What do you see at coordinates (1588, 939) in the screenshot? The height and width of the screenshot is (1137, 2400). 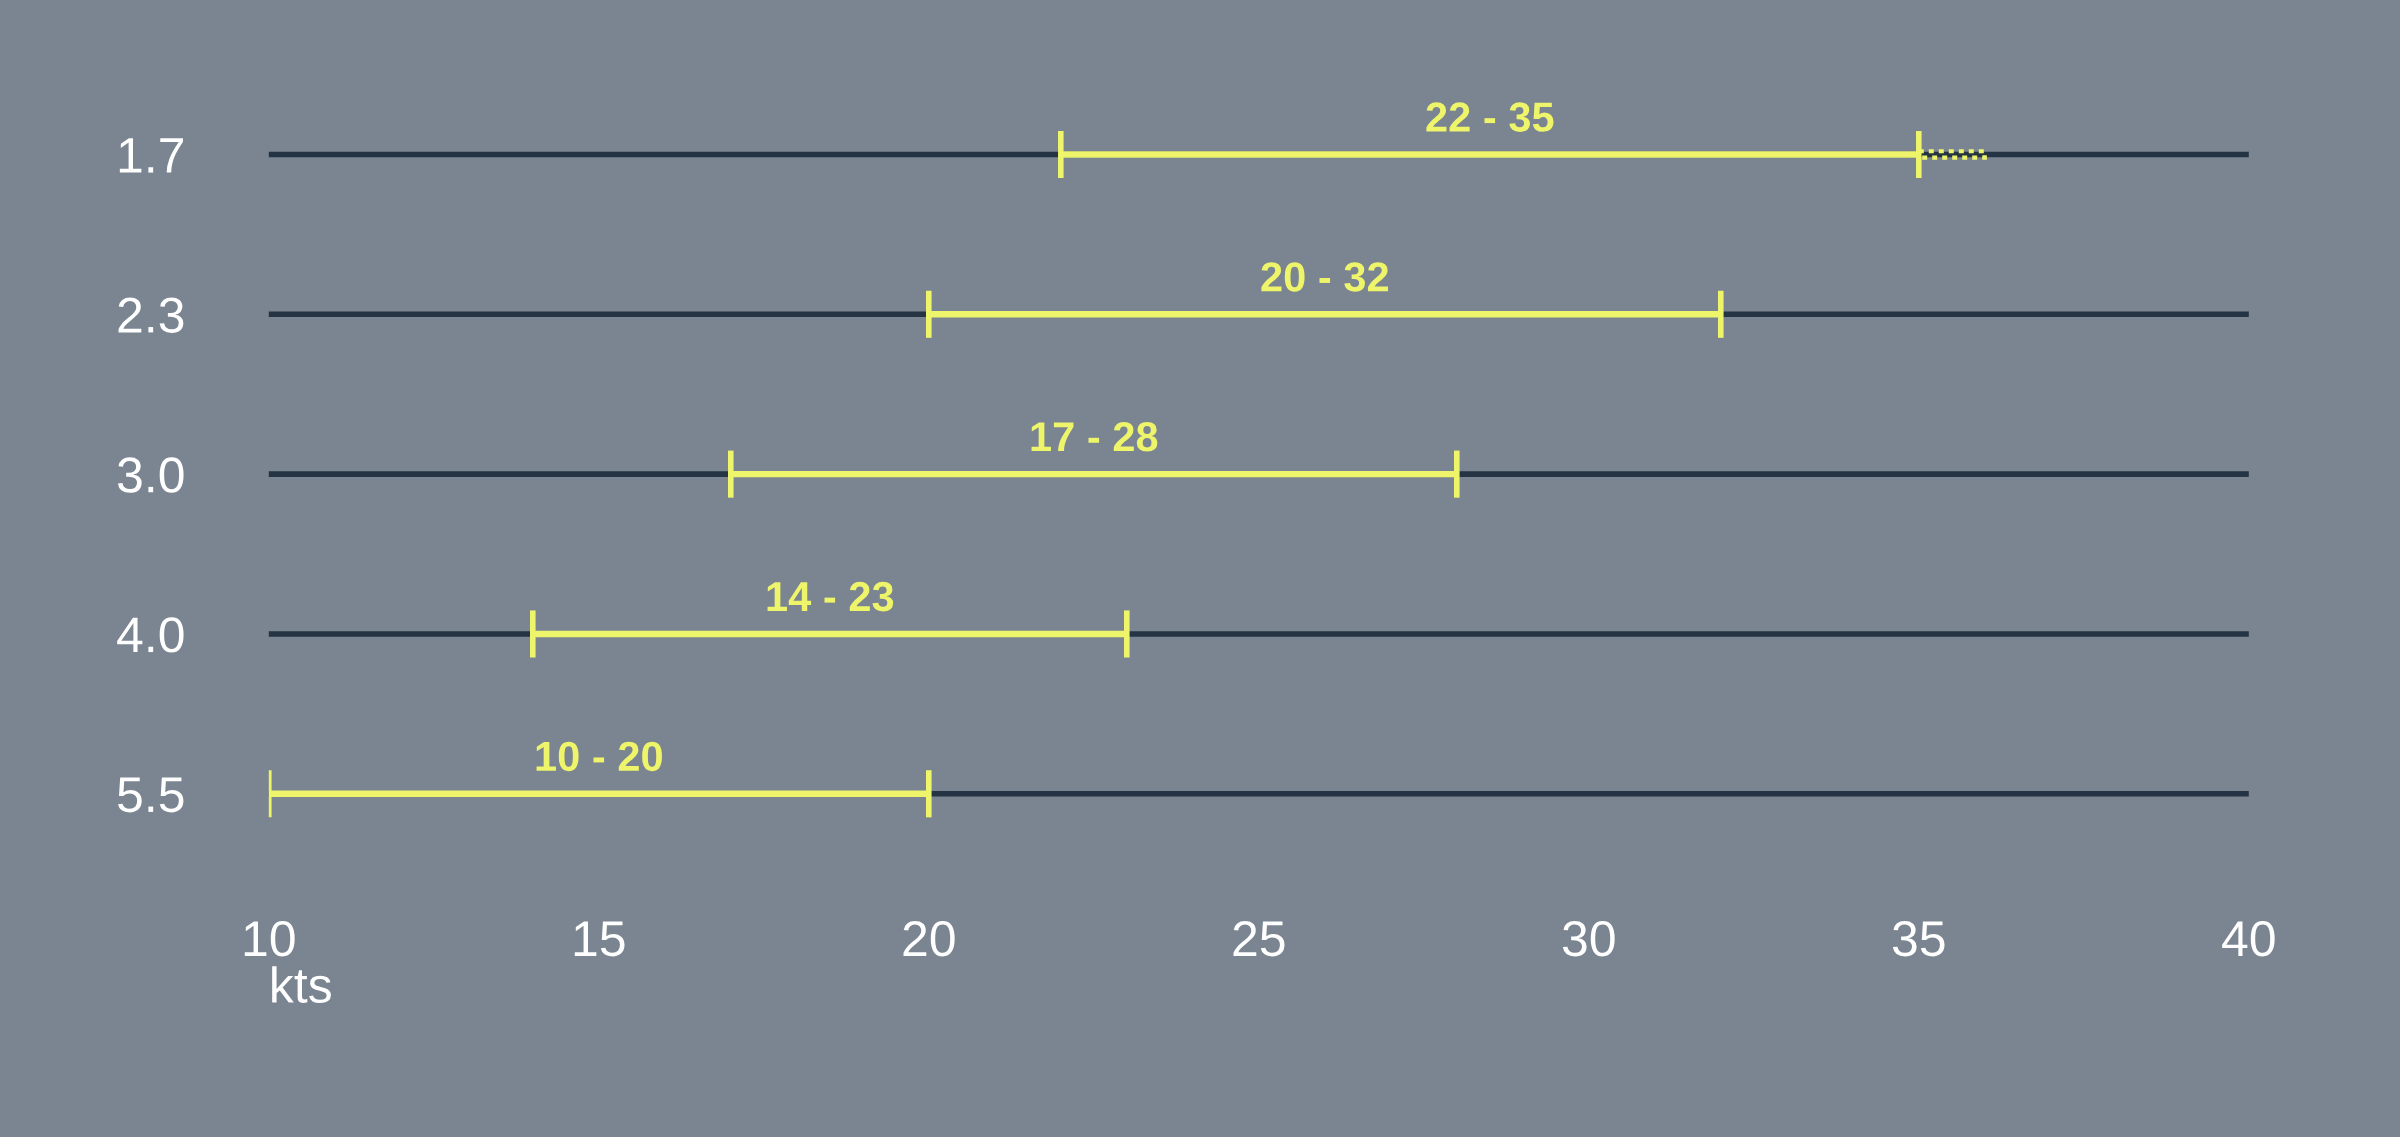 I see `x-tick-label: 30` at bounding box center [1588, 939].